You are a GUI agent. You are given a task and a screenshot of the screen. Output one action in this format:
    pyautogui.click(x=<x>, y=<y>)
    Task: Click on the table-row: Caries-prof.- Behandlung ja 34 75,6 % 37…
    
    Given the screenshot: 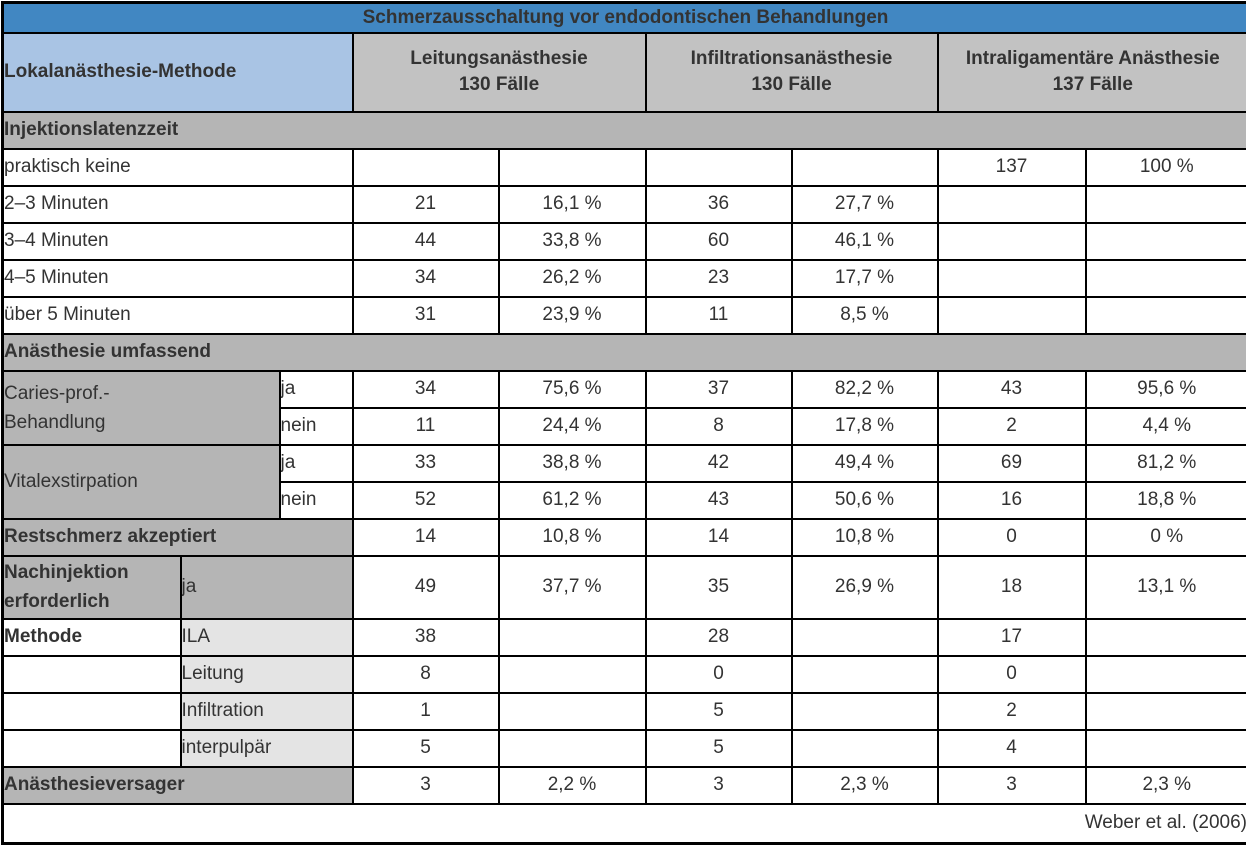 What is the action you would take?
    pyautogui.click(x=623, y=407)
    